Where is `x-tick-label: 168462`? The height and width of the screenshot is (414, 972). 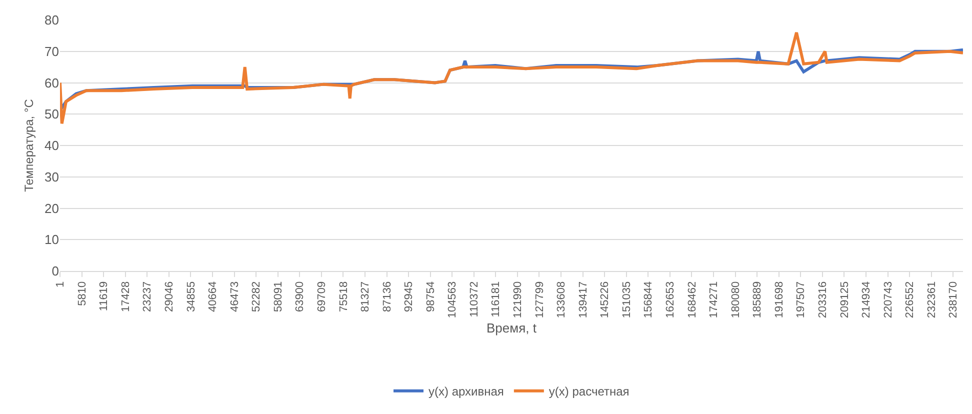 x-tick-label: 168462 is located at coordinates (692, 299).